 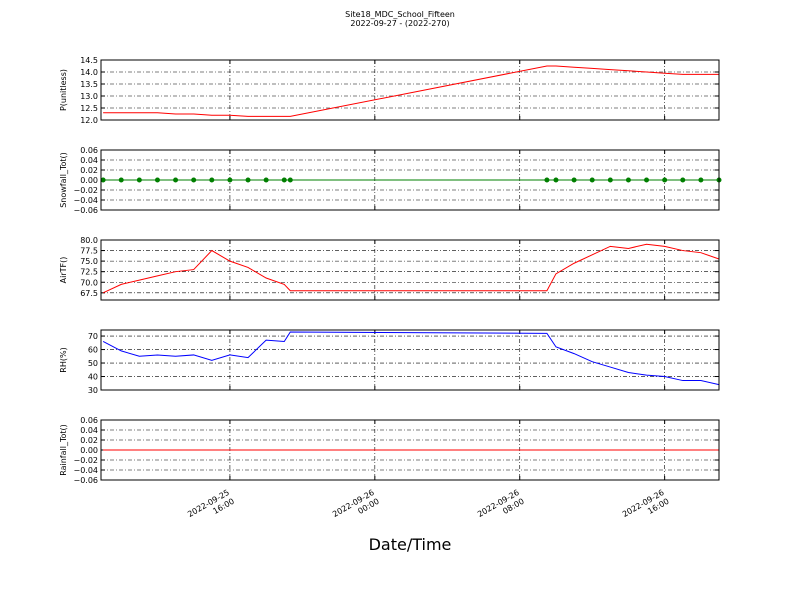 What do you see at coordinates (89, 261) in the screenshot?
I see `y-tick-label: 75.0` at bounding box center [89, 261].